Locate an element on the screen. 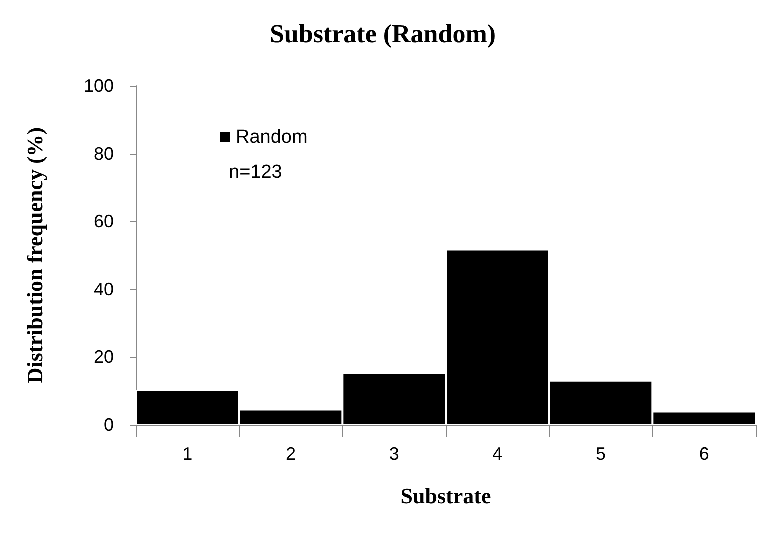 The width and height of the screenshot is (766, 537). y-tick-label: 40 is located at coordinates (104, 289).